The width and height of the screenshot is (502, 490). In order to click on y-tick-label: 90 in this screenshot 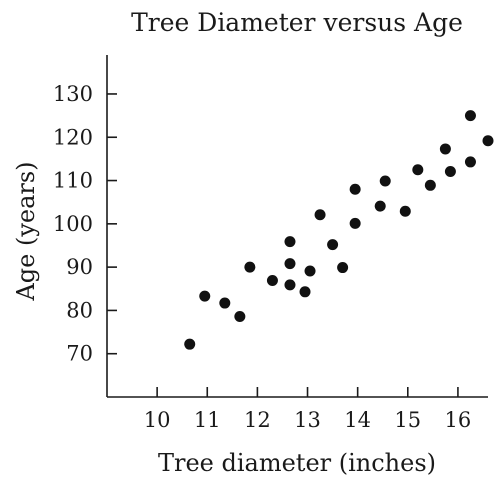, I will do `click(79, 267)`.